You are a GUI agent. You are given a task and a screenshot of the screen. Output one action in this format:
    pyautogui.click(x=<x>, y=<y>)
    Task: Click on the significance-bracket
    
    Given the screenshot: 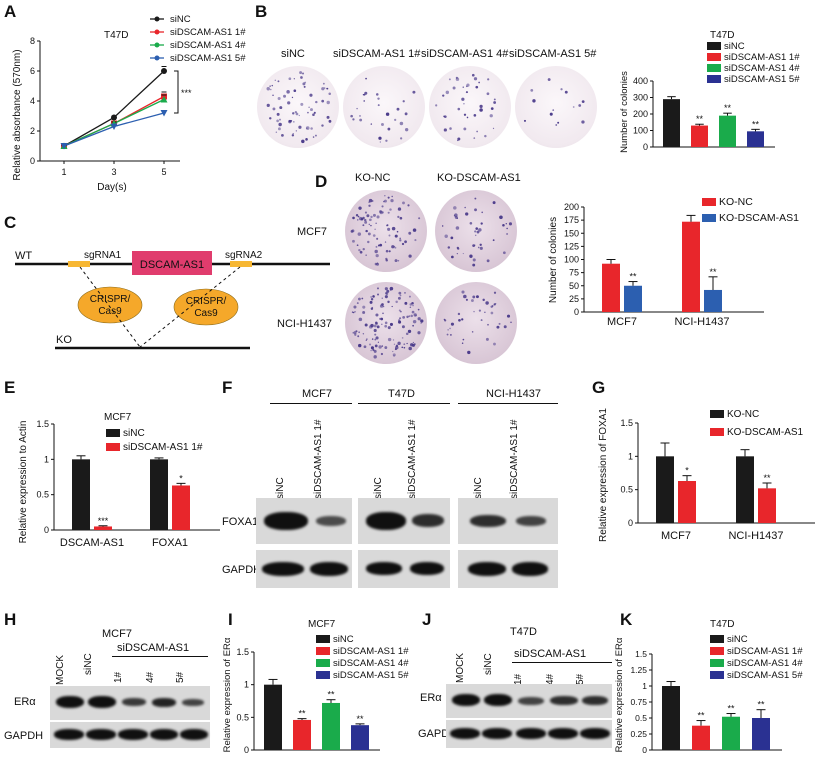 What is the action you would take?
    pyautogui.click(x=176, y=92)
    